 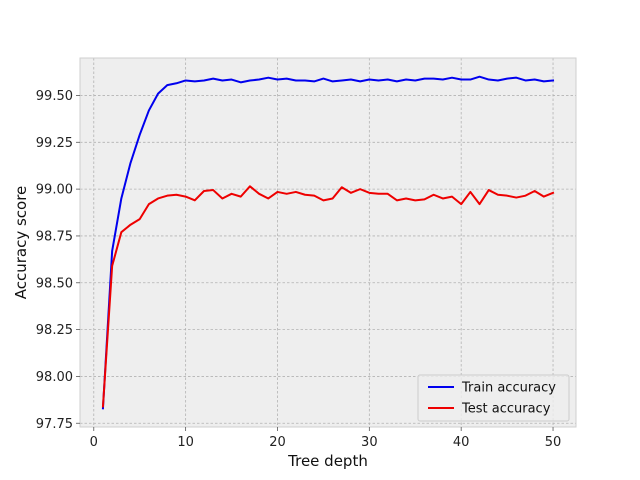 What do you see at coordinates (94, 442) in the screenshot?
I see `x-tick-label: 0` at bounding box center [94, 442].